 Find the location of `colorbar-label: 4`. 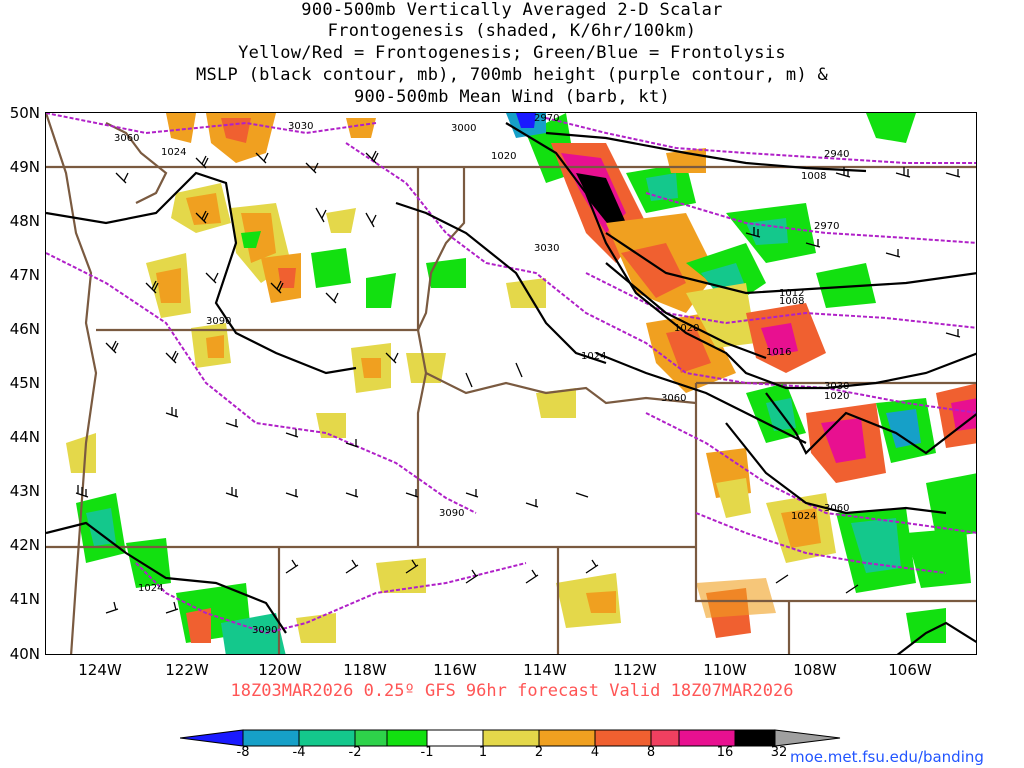

colorbar-label: 4 is located at coordinates (595, 752).